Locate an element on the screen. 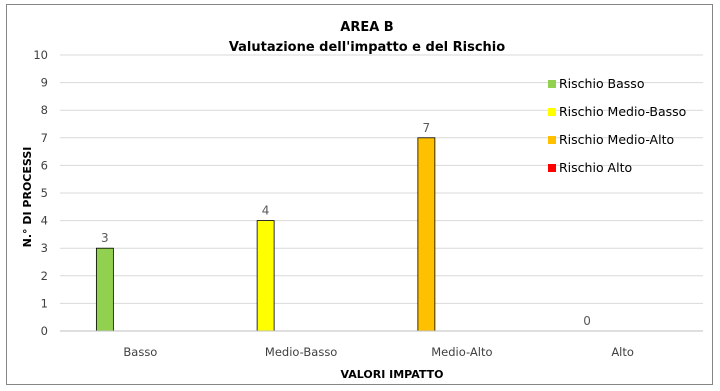 The image size is (720, 391). y-tick-label: 10 is located at coordinates (40, 55).